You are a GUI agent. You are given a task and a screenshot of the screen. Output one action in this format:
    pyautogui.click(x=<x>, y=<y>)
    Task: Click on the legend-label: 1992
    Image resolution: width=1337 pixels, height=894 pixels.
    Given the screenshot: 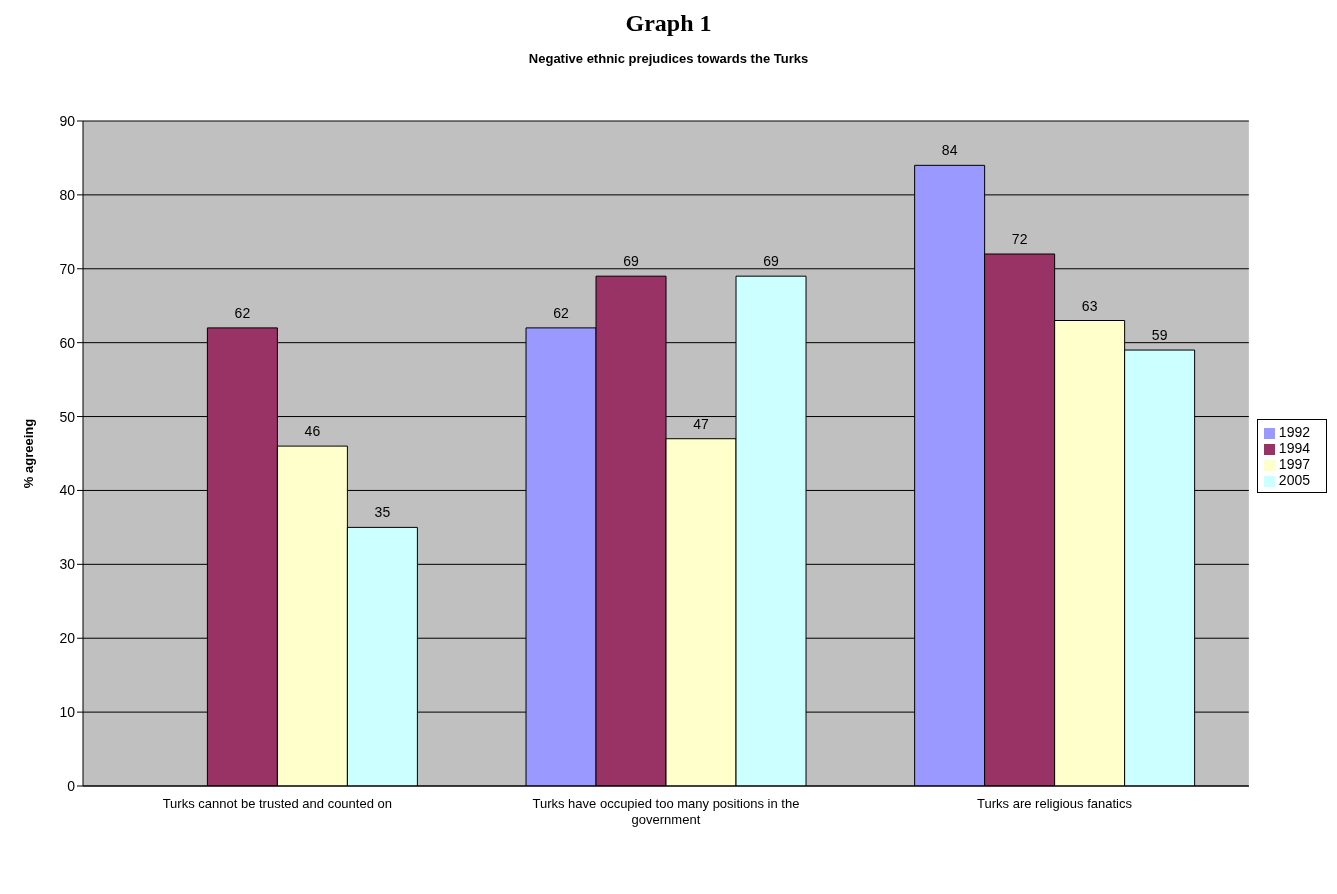 What is the action you would take?
    pyautogui.click(x=1294, y=432)
    